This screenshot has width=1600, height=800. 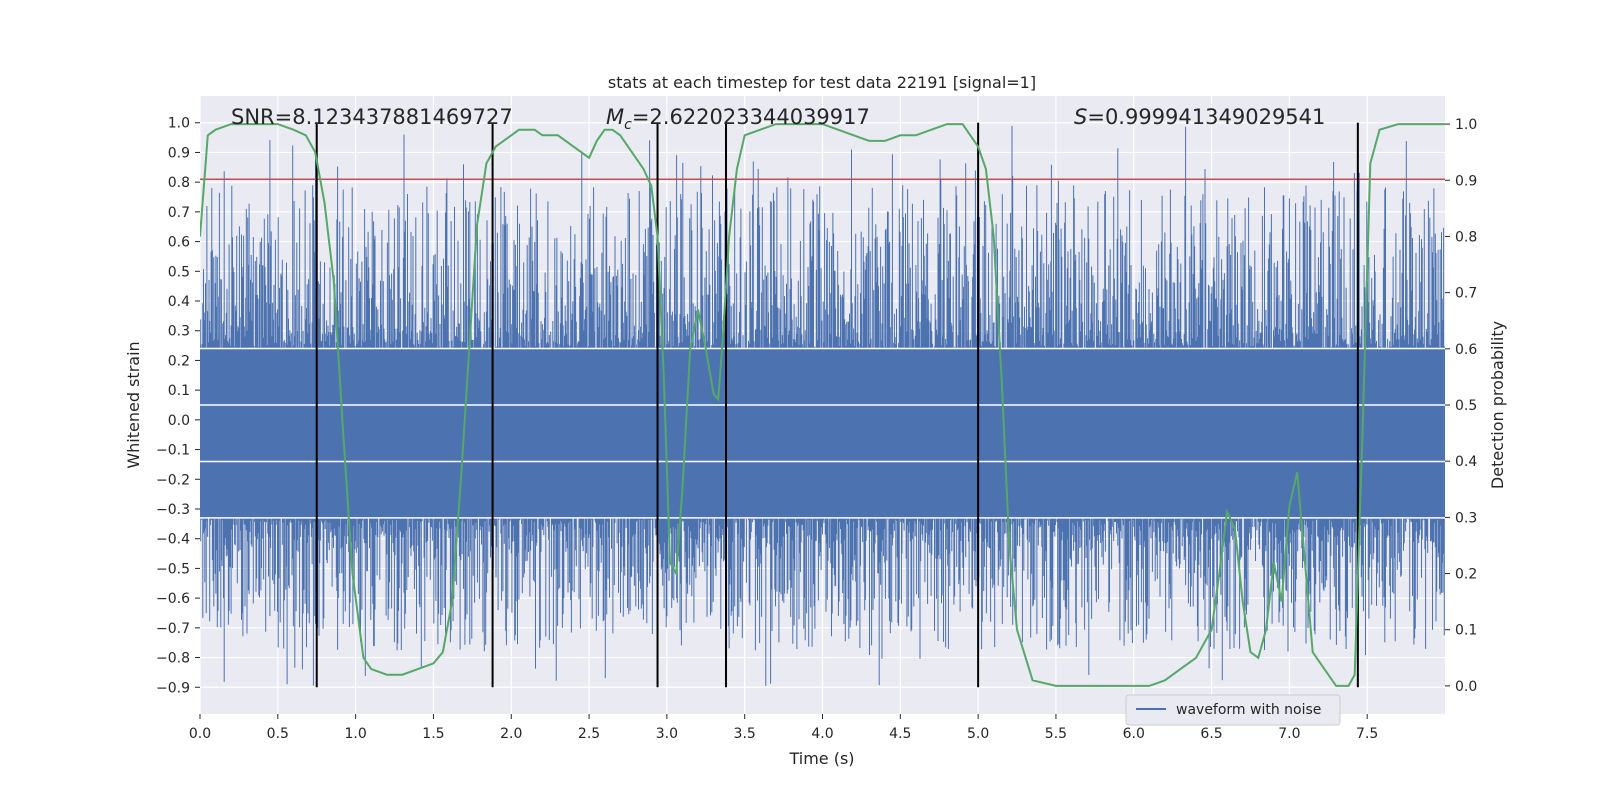 I want to click on y-tick-label: 0.7, so click(x=179, y=213).